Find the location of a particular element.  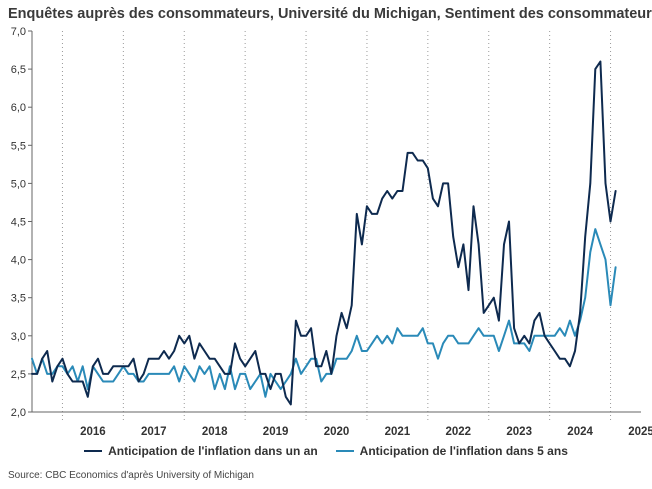

y-tick-label: 7,0 is located at coordinates (18, 32).